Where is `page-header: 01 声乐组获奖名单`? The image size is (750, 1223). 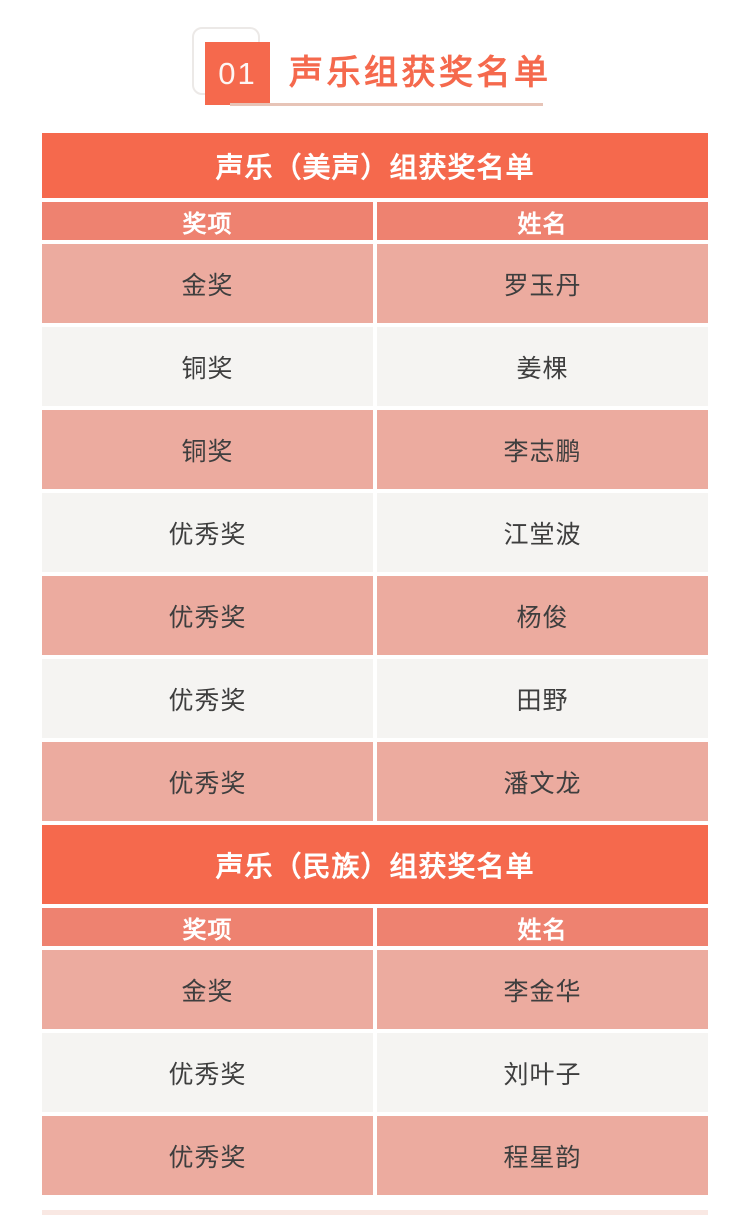 page-header: 01 声乐组获奖名单 is located at coordinates (412, 69).